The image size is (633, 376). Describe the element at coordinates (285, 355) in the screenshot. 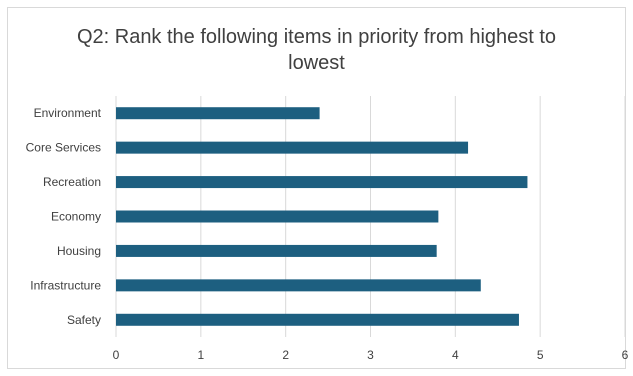

I see `x-tick-label-2: 2` at that location.